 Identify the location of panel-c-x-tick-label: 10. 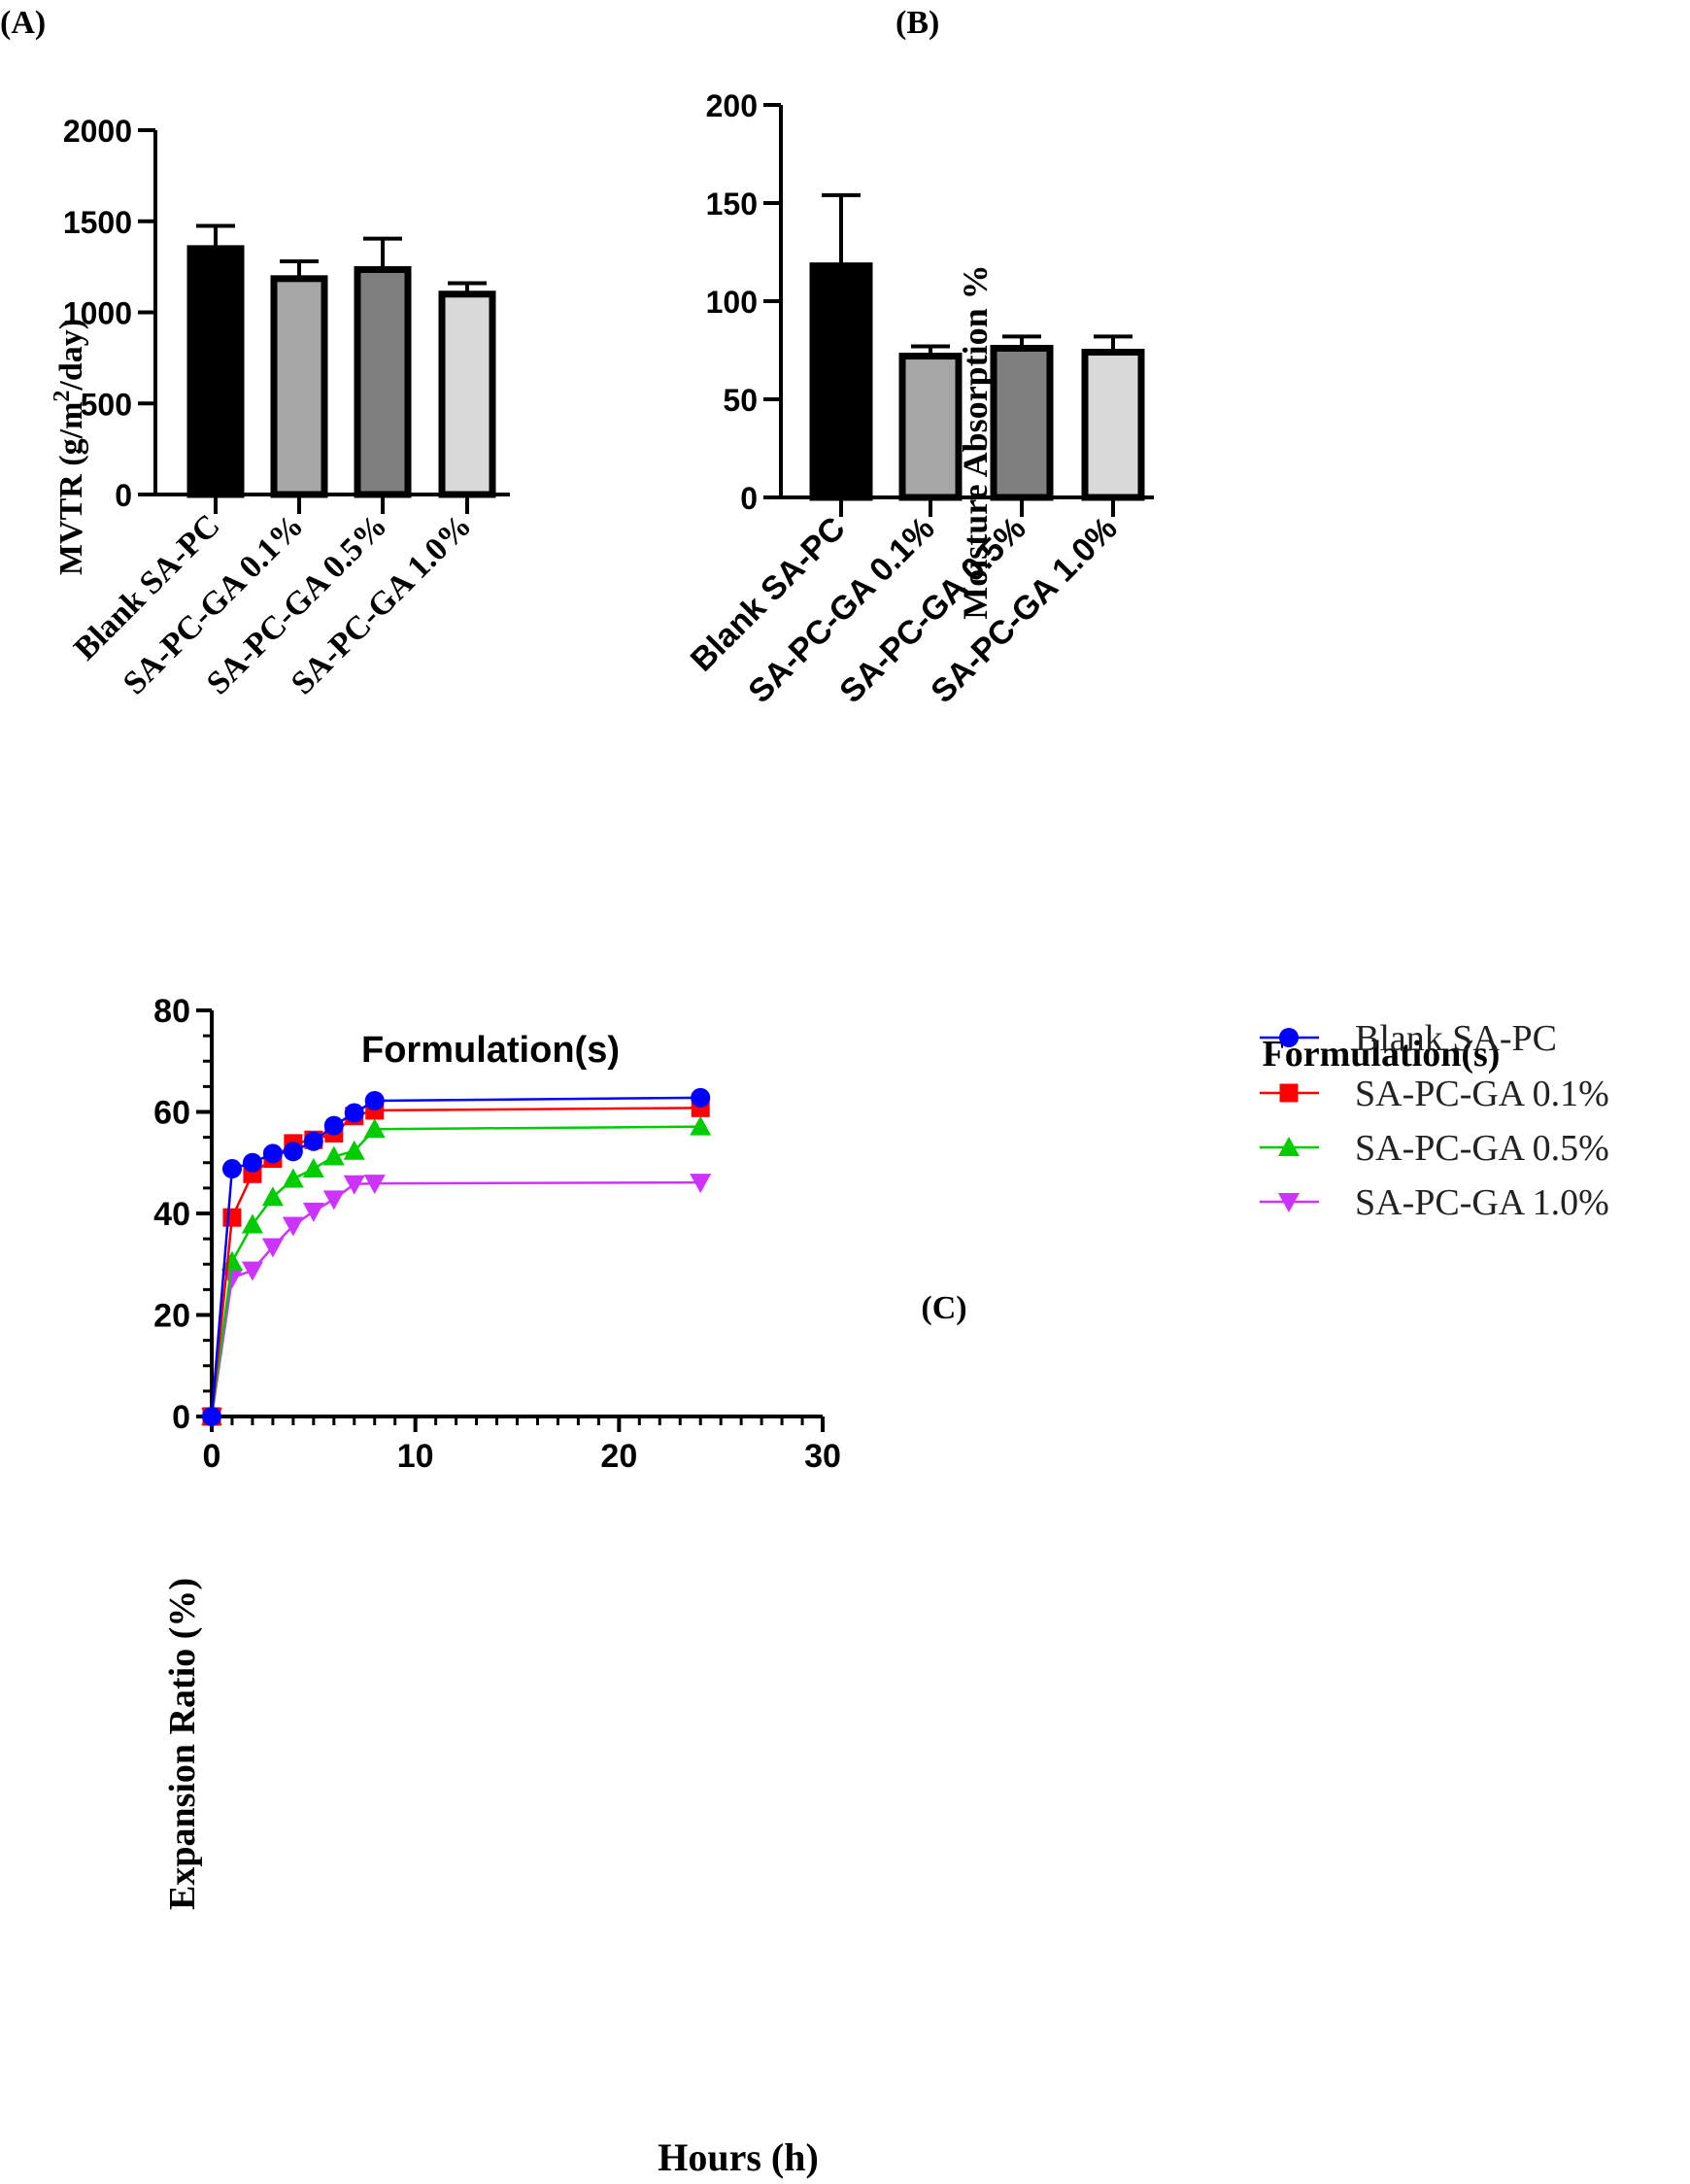
(415, 1456).